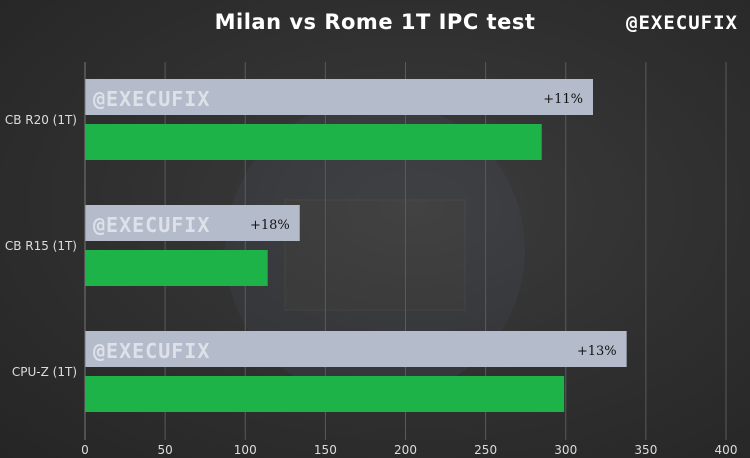  Describe the element at coordinates (565, 450) in the screenshot. I see `x-tick-label: 300` at that location.